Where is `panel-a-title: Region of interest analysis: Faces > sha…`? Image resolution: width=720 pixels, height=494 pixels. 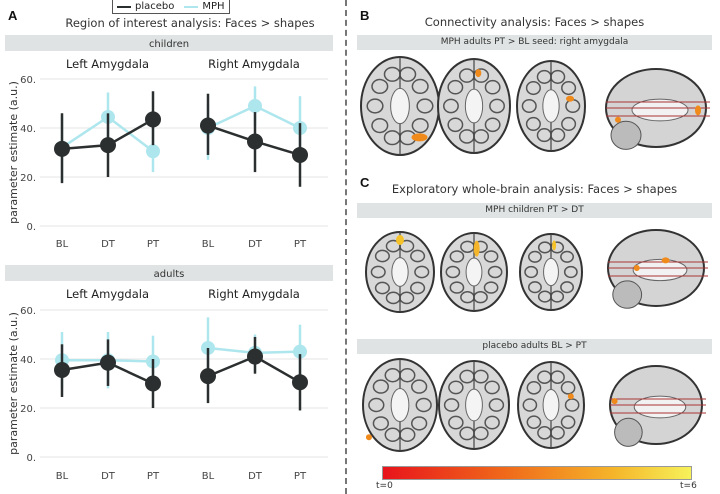 panel-a-title: Region of interest analysis: Faces > sha… is located at coordinates (190, 23).